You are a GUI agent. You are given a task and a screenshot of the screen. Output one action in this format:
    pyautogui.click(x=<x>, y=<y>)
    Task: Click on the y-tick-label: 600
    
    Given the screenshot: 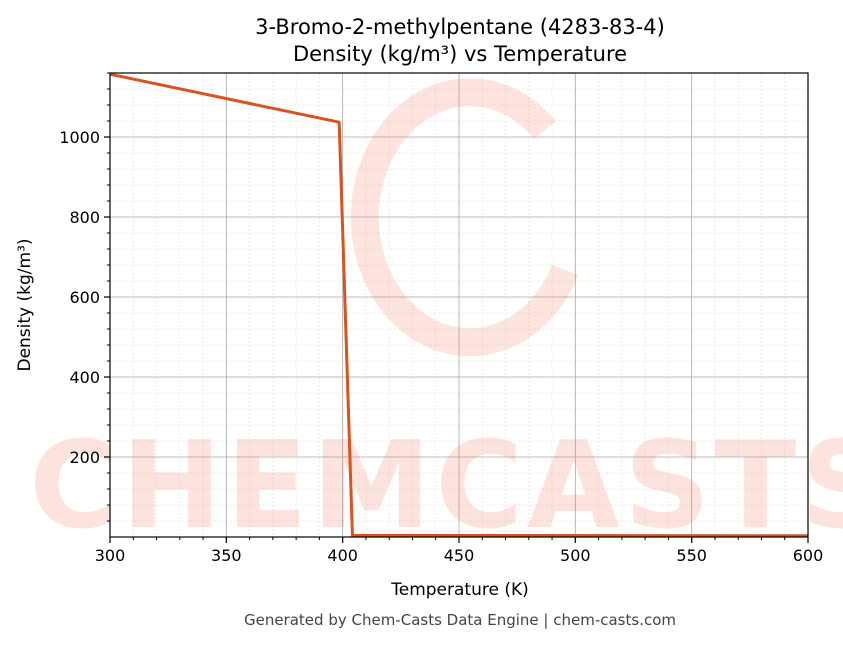 What is the action you would take?
    pyautogui.click(x=84, y=297)
    